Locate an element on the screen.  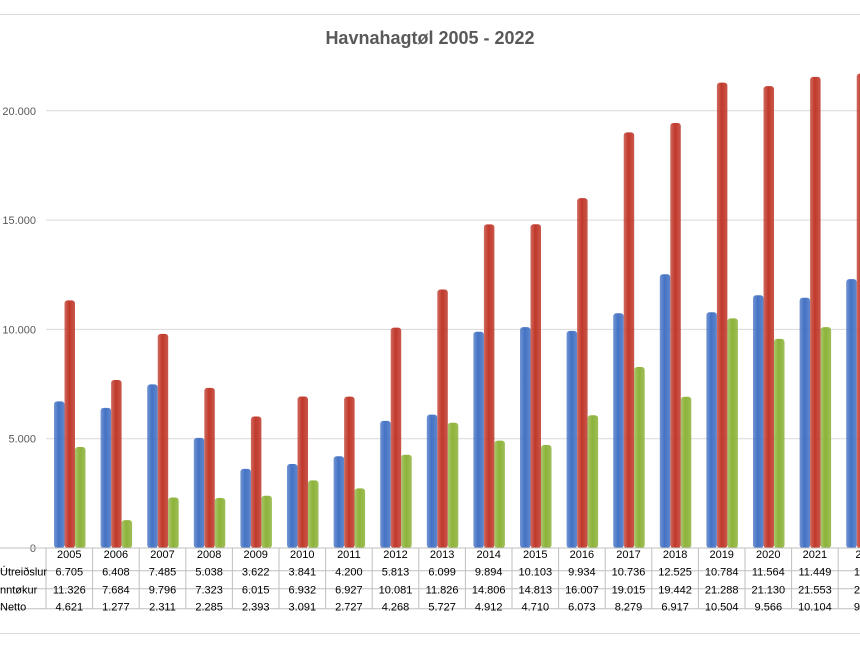
data-label: 14.813 is located at coordinates (535, 591).